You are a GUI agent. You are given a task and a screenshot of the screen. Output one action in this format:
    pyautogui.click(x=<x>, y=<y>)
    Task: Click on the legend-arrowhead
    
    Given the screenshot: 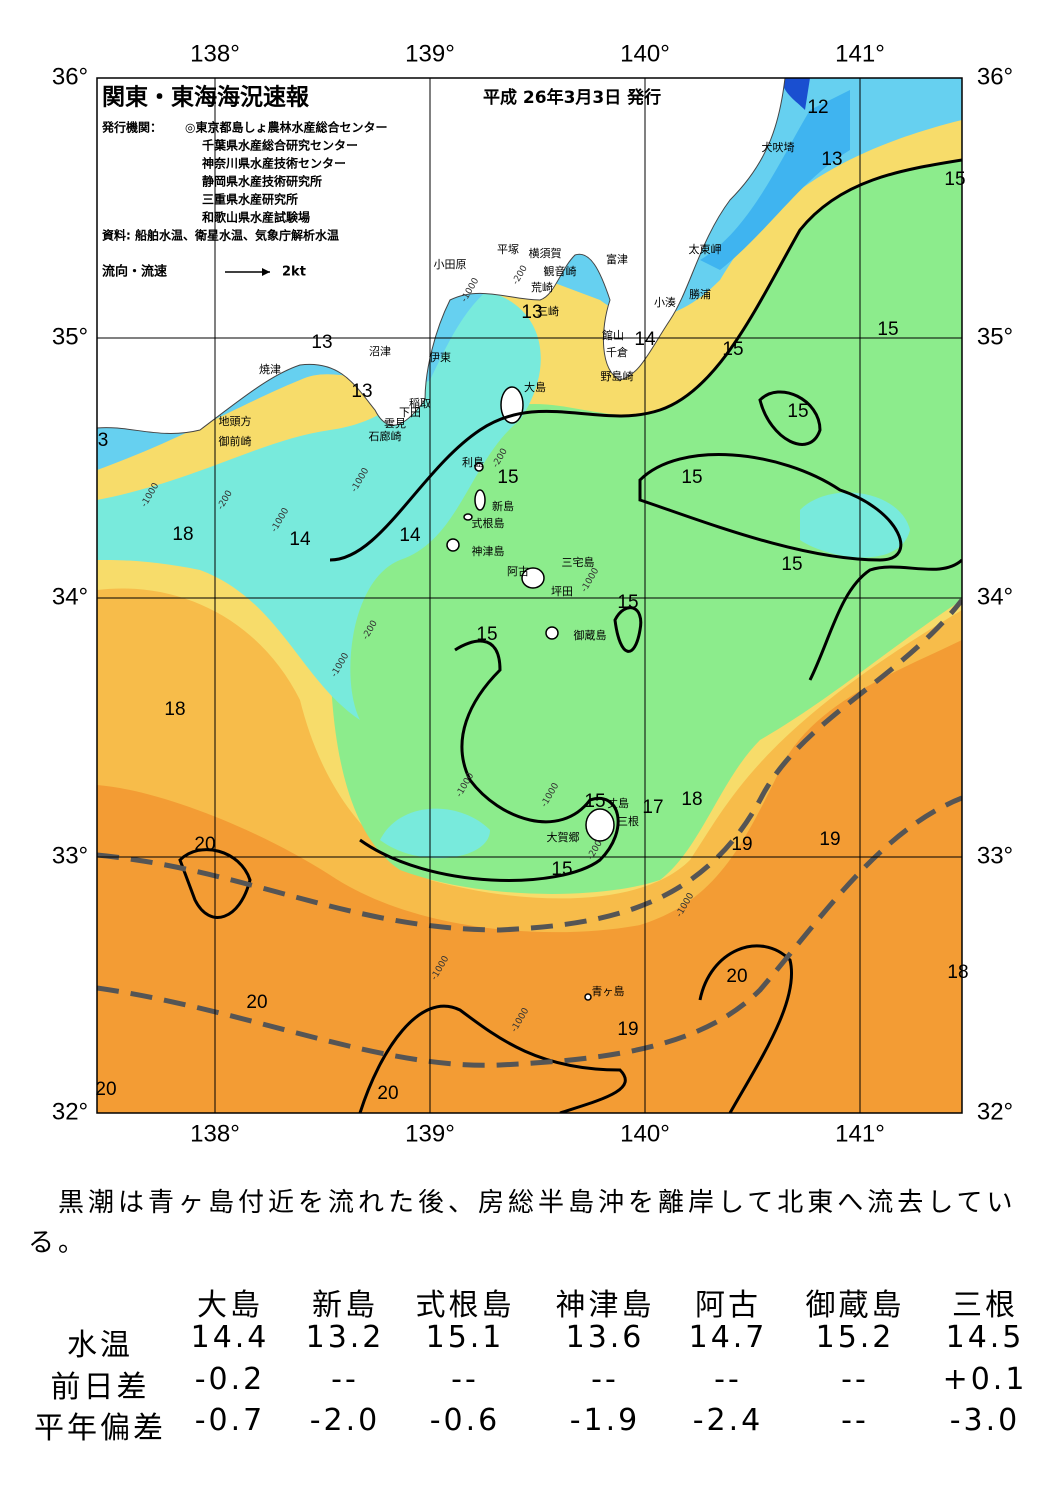 What is the action you would take?
    pyautogui.click(x=266, y=272)
    